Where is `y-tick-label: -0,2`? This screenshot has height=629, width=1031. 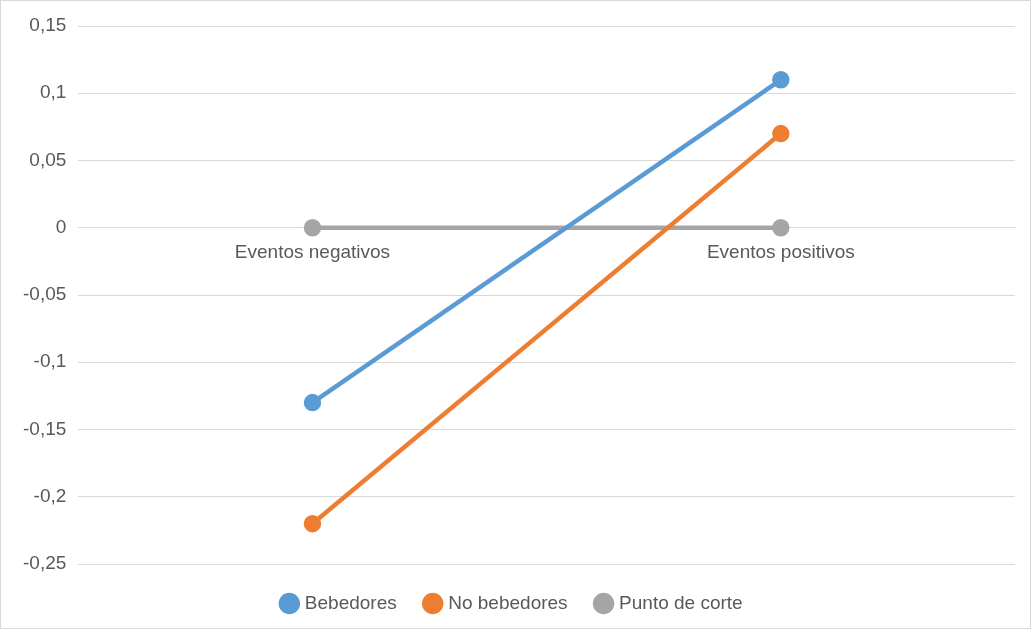 y-tick-label: -0,2 is located at coordinates (50, 495).